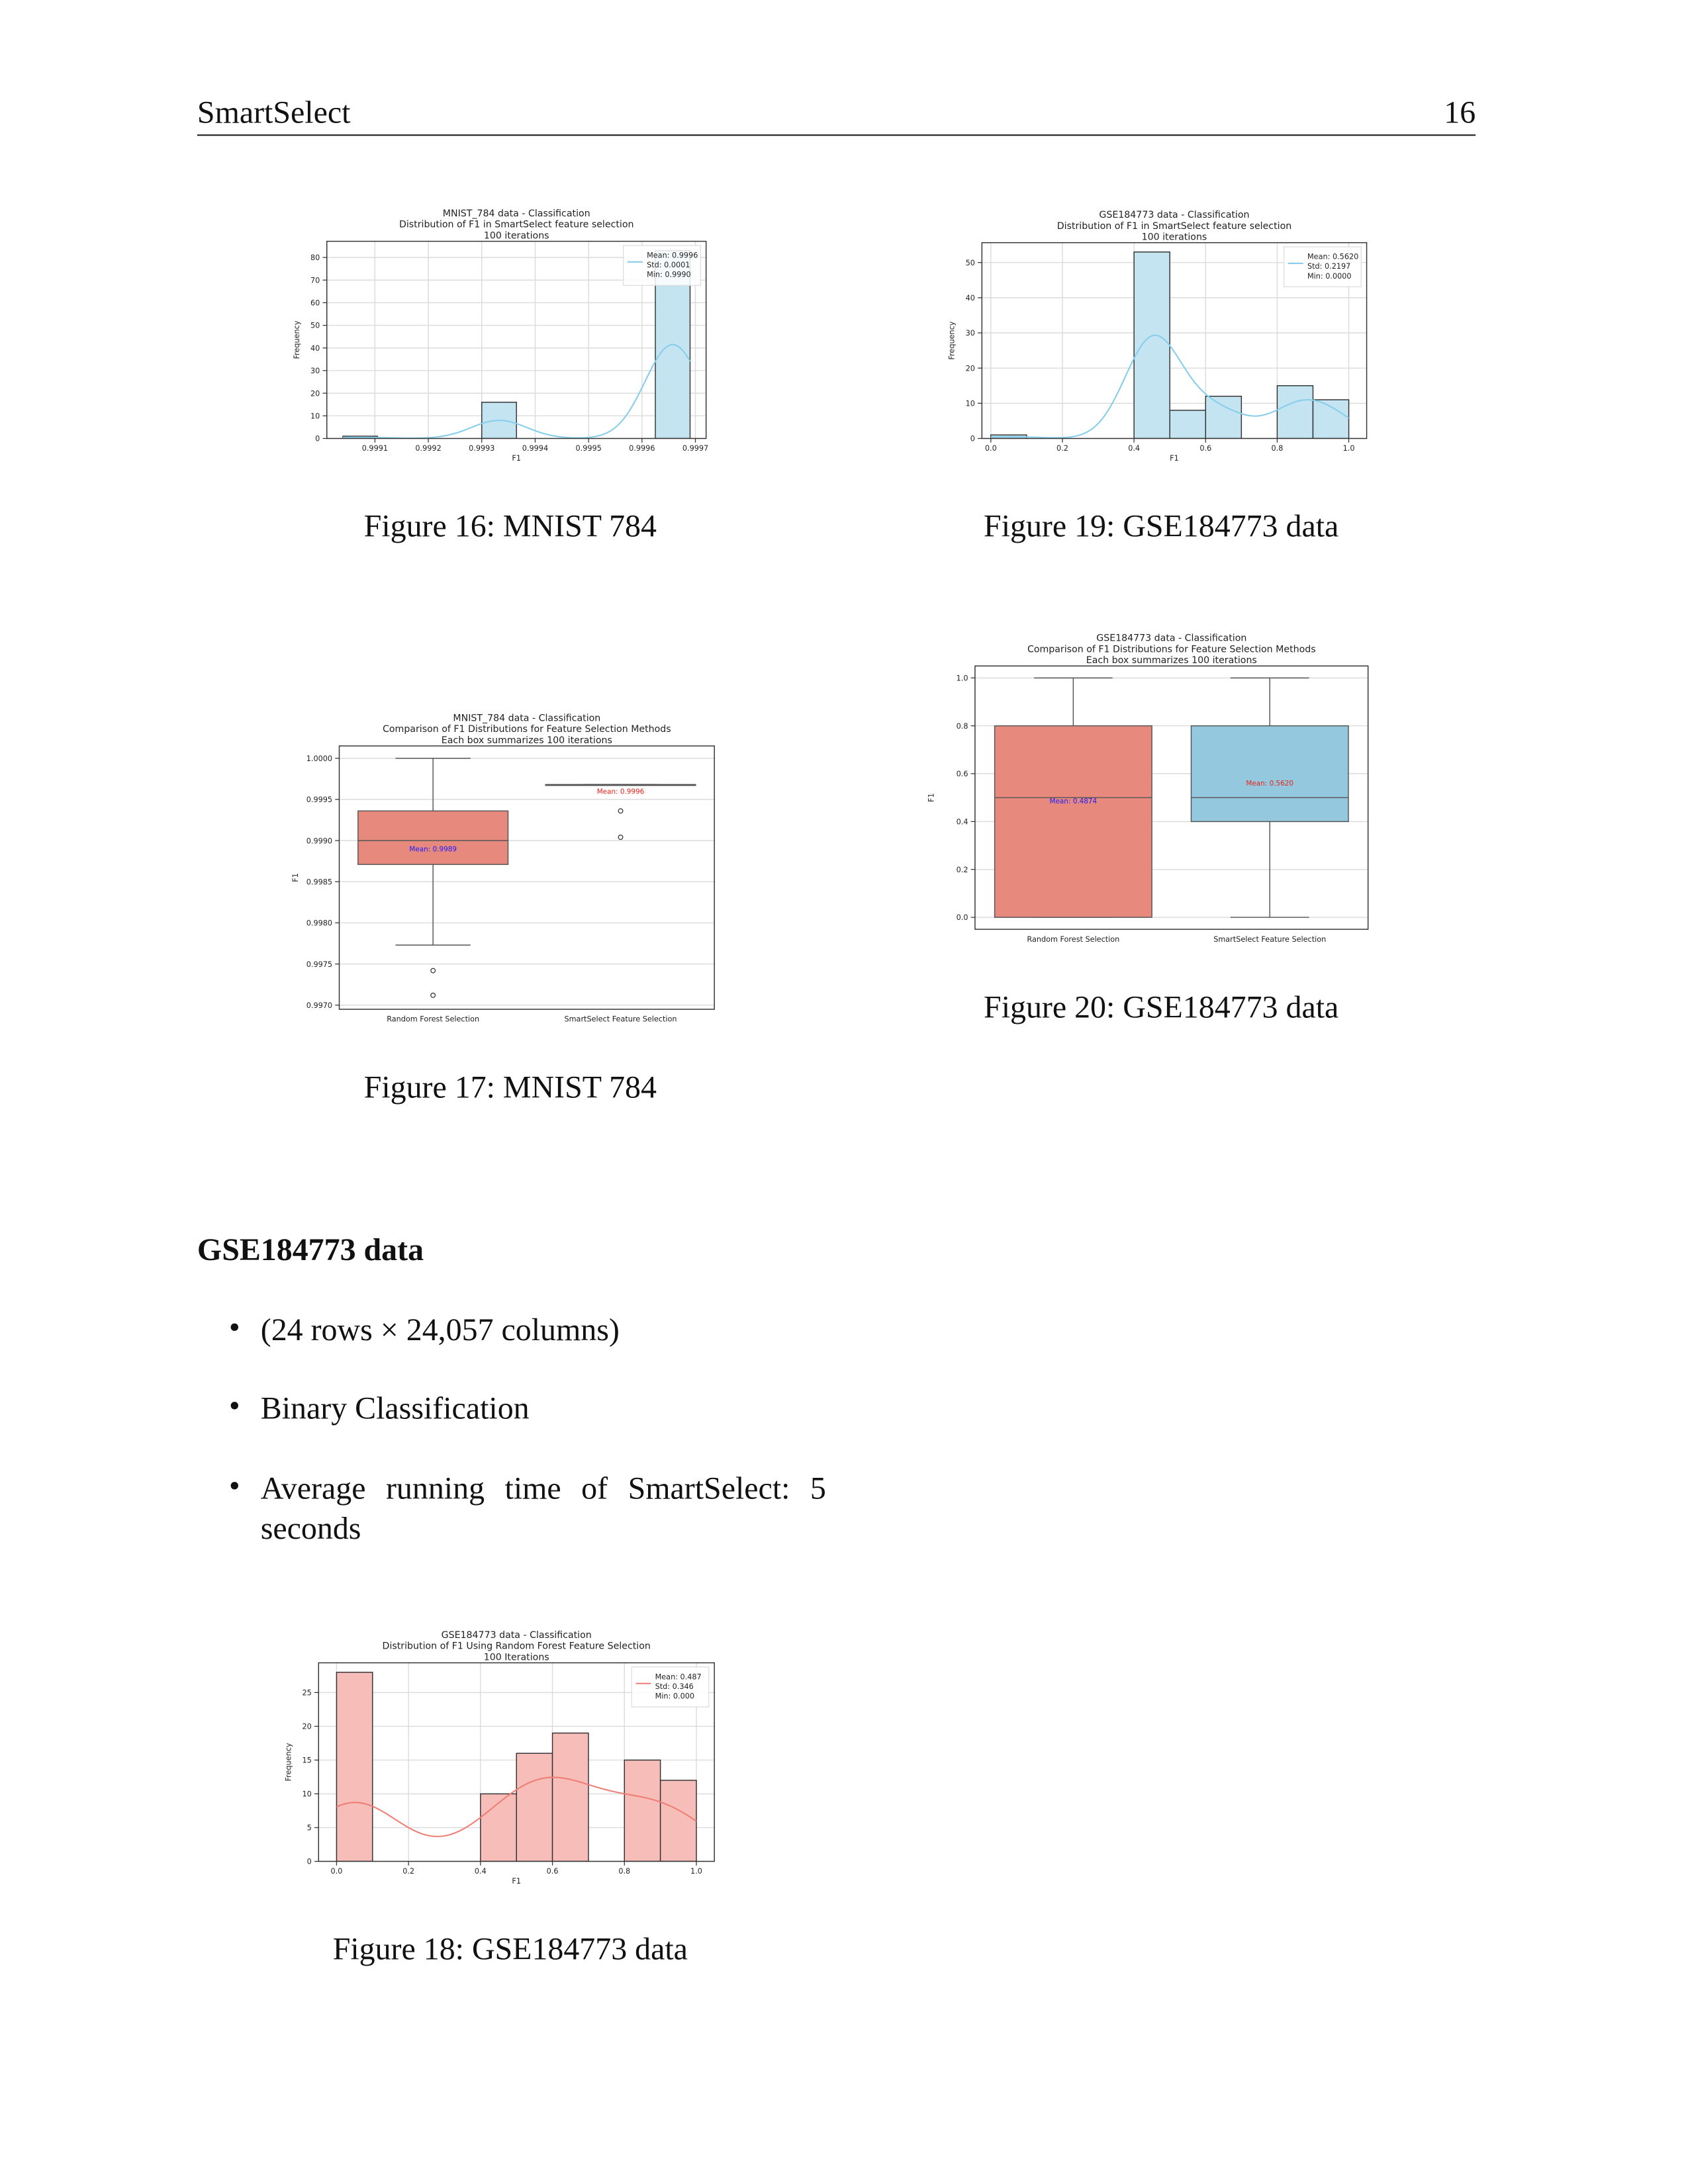 The image size is (1688, 2184). Describe the element at coordinates (695, 449) in the screenshot. I see `x-tick-label: 0.9997` at that location.